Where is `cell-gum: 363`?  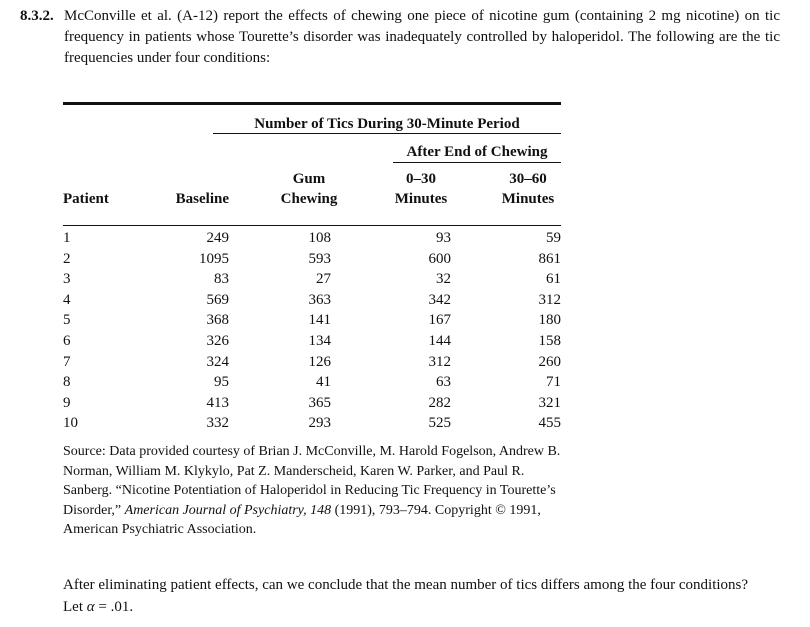
cell-gum: 363 is located at coordinates (320, 299).